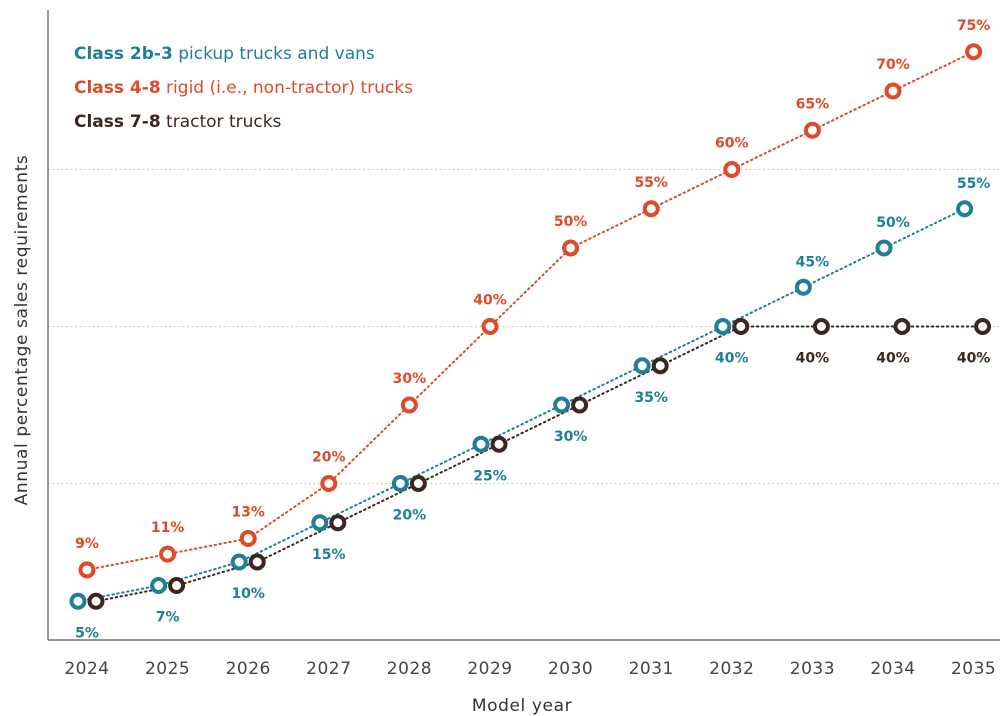 The width and height of the screenshot is (1001, 716). Describe the element at coordinates (329, 555) in the screenshot. I see `data-label: 15%` at that location.